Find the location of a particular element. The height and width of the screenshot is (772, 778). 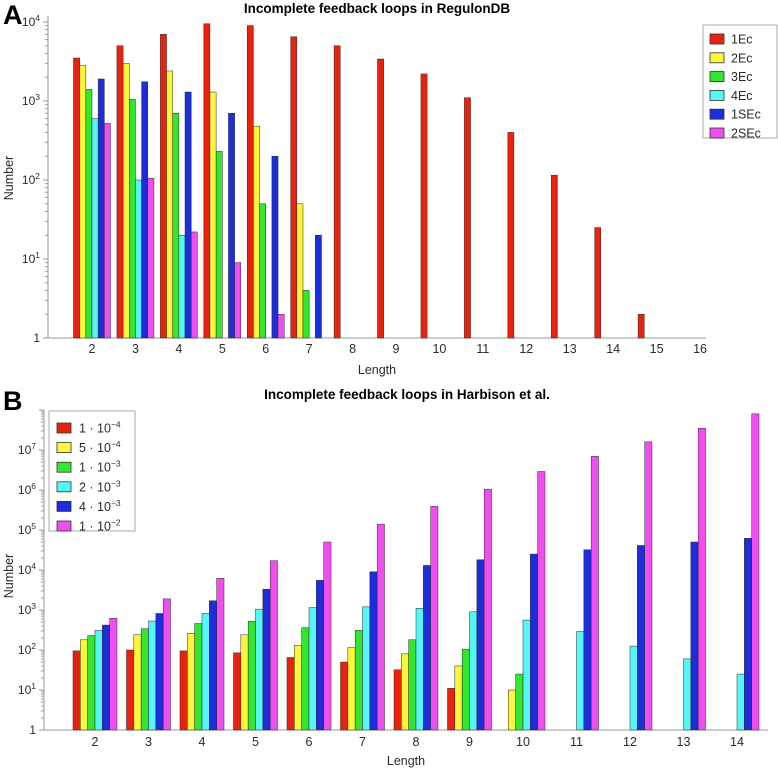

bar-2e-3-len3 is located at coordinates (152, 675).